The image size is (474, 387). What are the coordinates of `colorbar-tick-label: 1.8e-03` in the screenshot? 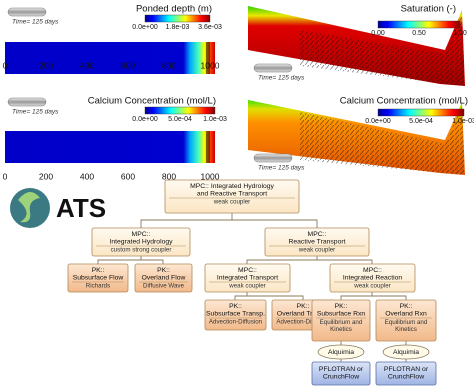 It's located at (178, 27).